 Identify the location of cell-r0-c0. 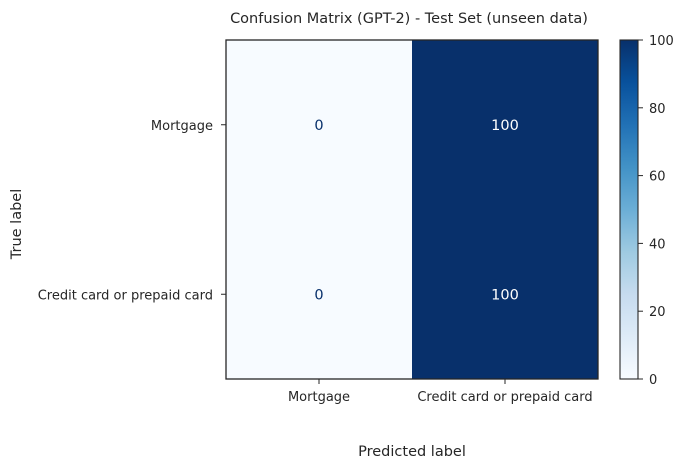
(319, 125).